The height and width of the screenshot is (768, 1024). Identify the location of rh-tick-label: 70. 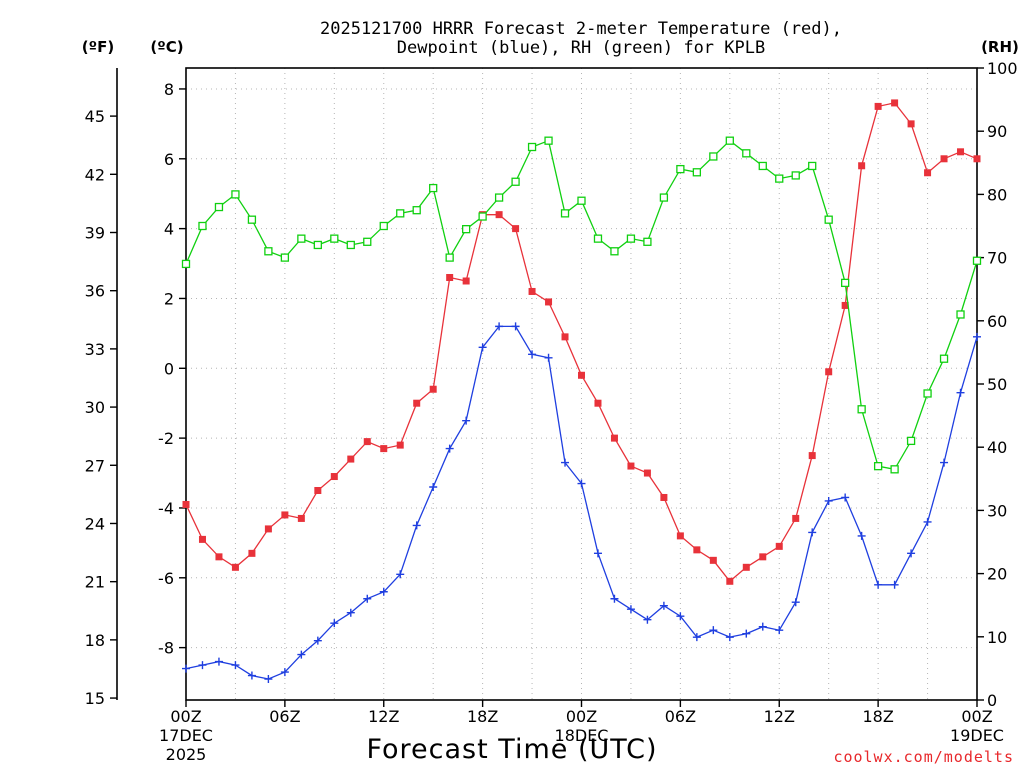
(997, 258).